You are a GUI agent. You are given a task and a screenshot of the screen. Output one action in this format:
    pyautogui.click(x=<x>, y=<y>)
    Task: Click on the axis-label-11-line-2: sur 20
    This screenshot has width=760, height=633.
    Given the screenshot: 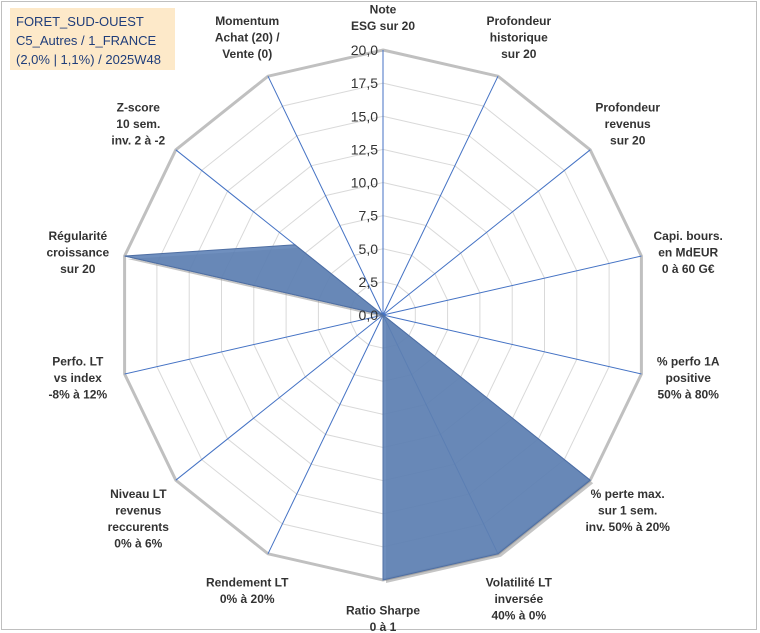 What is the action you would take?
    pyautogui.click(x=78, y=269)
    